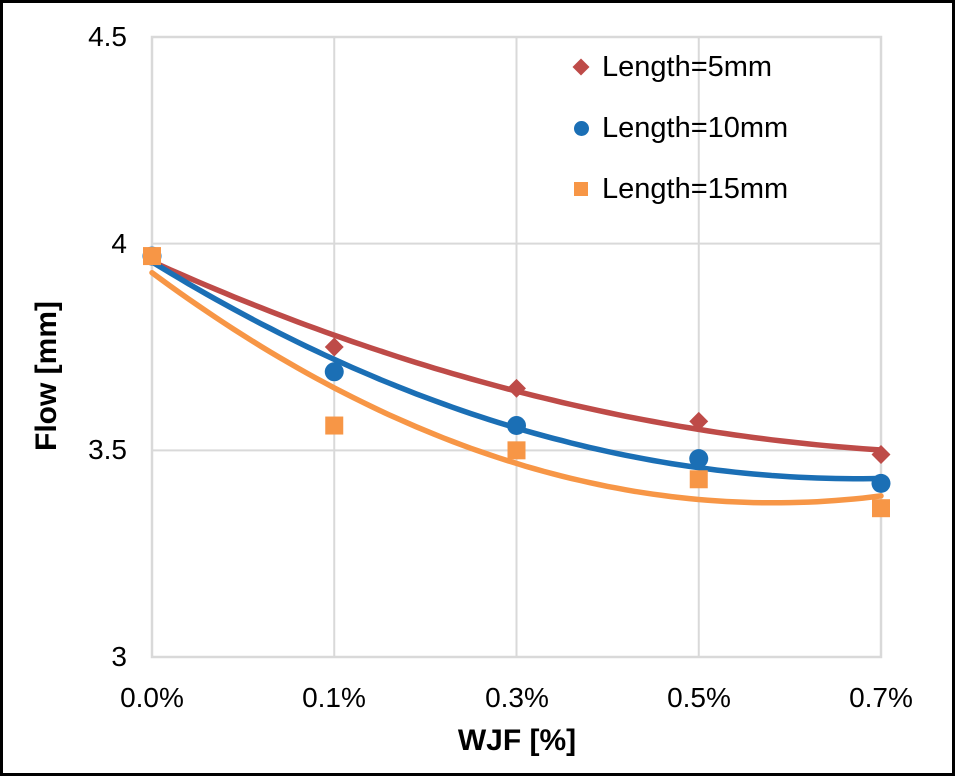 Image resolution: width=955 pixels, height=776 pixels. I want to click on diamond-marker-icon, so click(581, 67).